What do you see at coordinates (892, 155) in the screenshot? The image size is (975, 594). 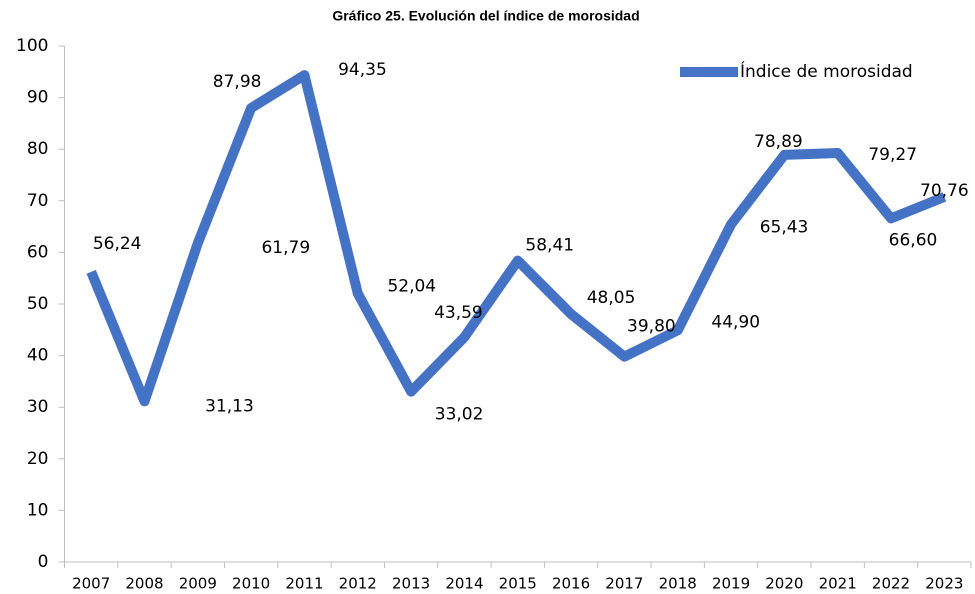 I see `data-label: 79,27` at bounding box center [892, 155].